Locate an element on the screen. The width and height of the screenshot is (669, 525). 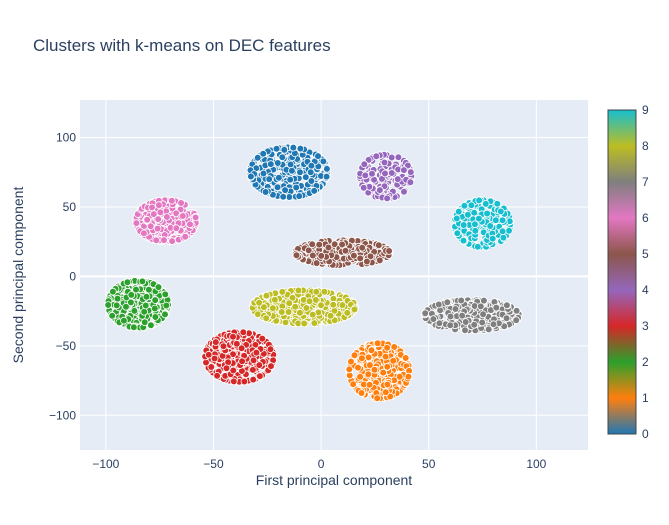
y-axis-title: Second principal component is located at coordinates (18, 275).